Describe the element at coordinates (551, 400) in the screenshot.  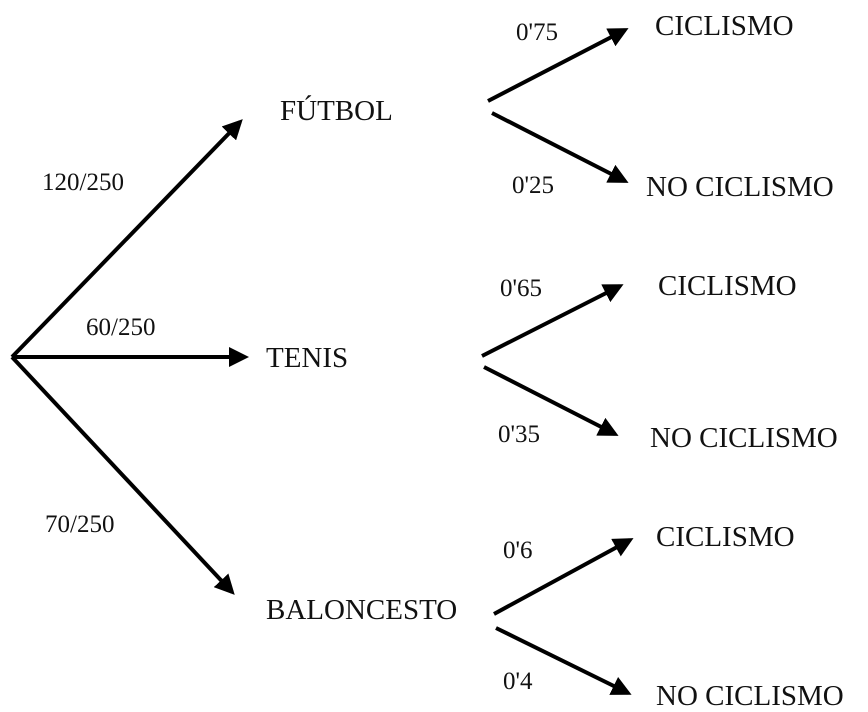
I see `branch-tenis-no-ciclismo-arrow` at that location.